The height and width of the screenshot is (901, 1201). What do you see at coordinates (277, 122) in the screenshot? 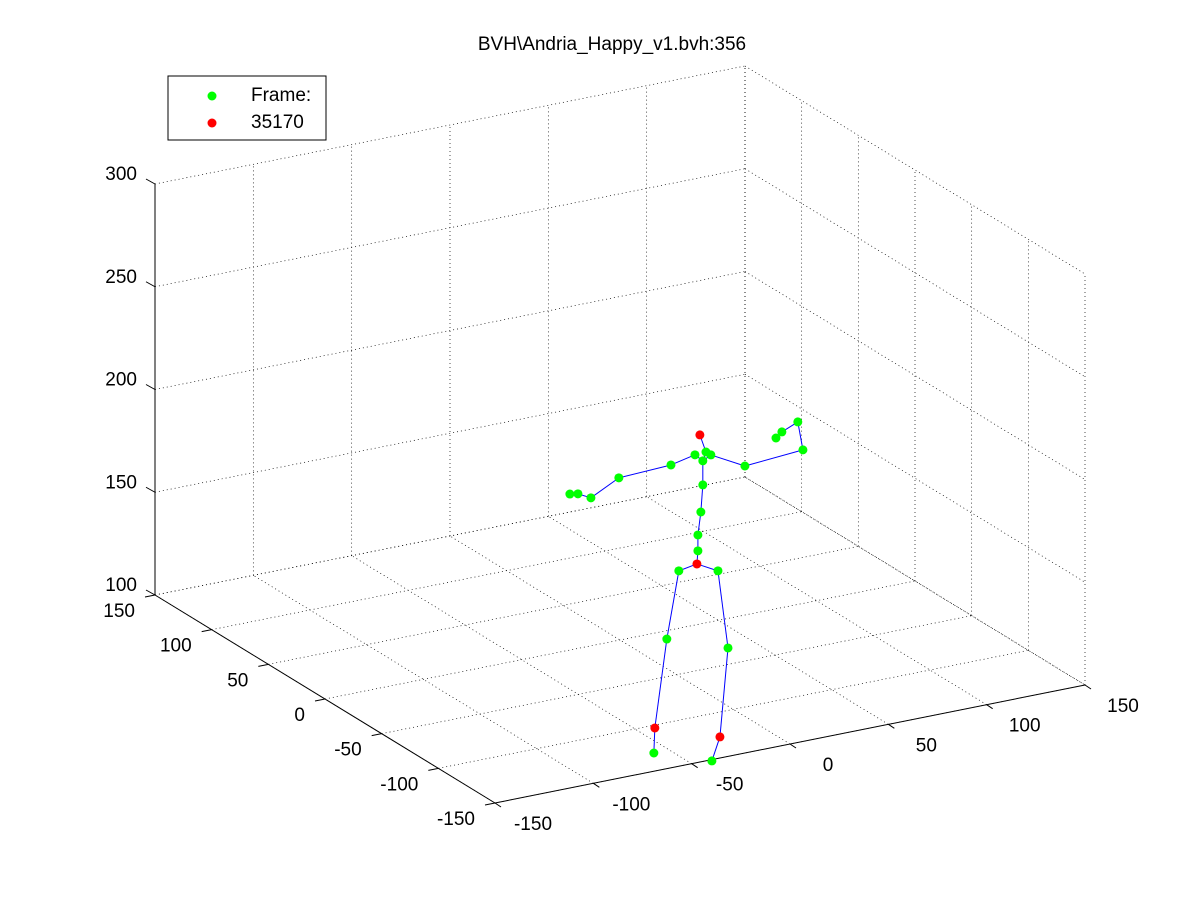
I see `legend-label: 35170` at bounding box center [277, 122].